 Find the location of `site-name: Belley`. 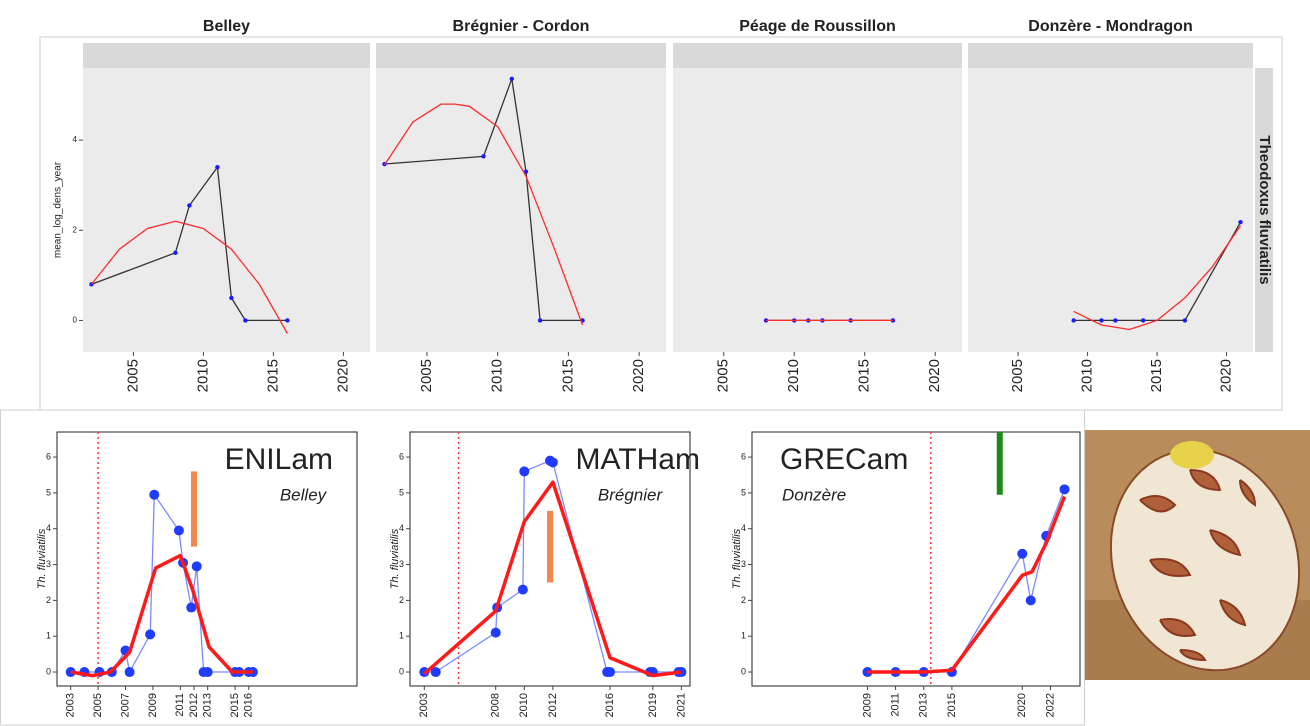

site-name: Belley is located at coordinates (304, 494).